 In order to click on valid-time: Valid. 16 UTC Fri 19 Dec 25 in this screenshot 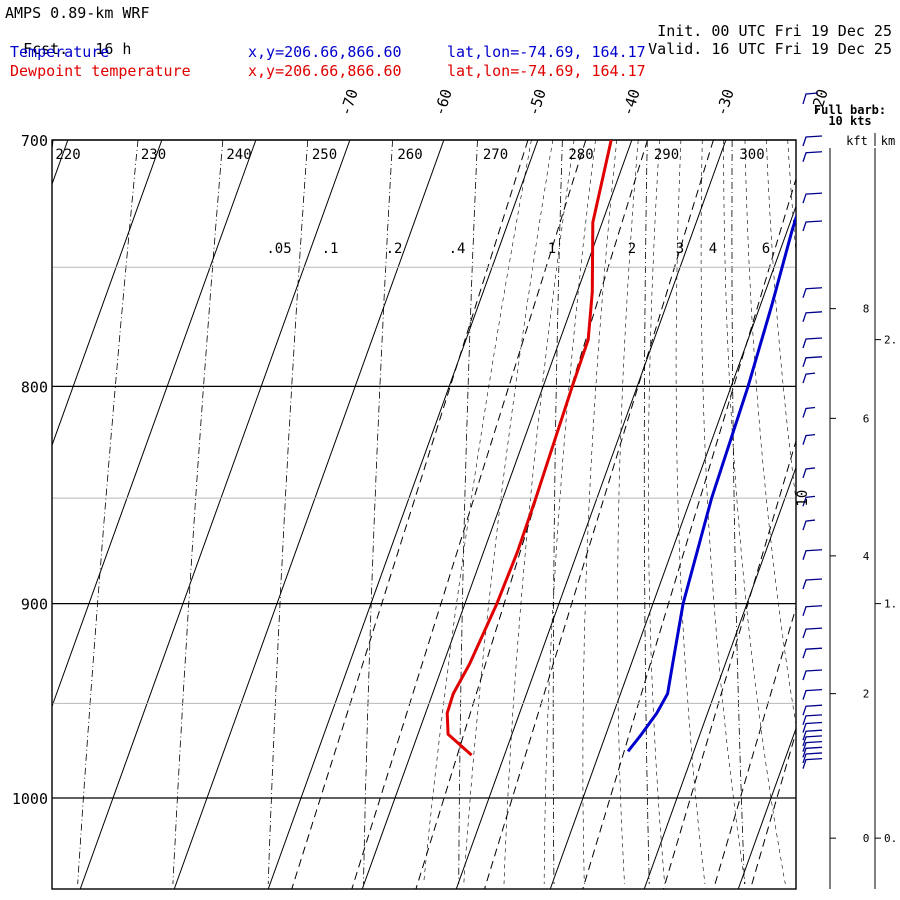, I will do `click(761, 40)`.